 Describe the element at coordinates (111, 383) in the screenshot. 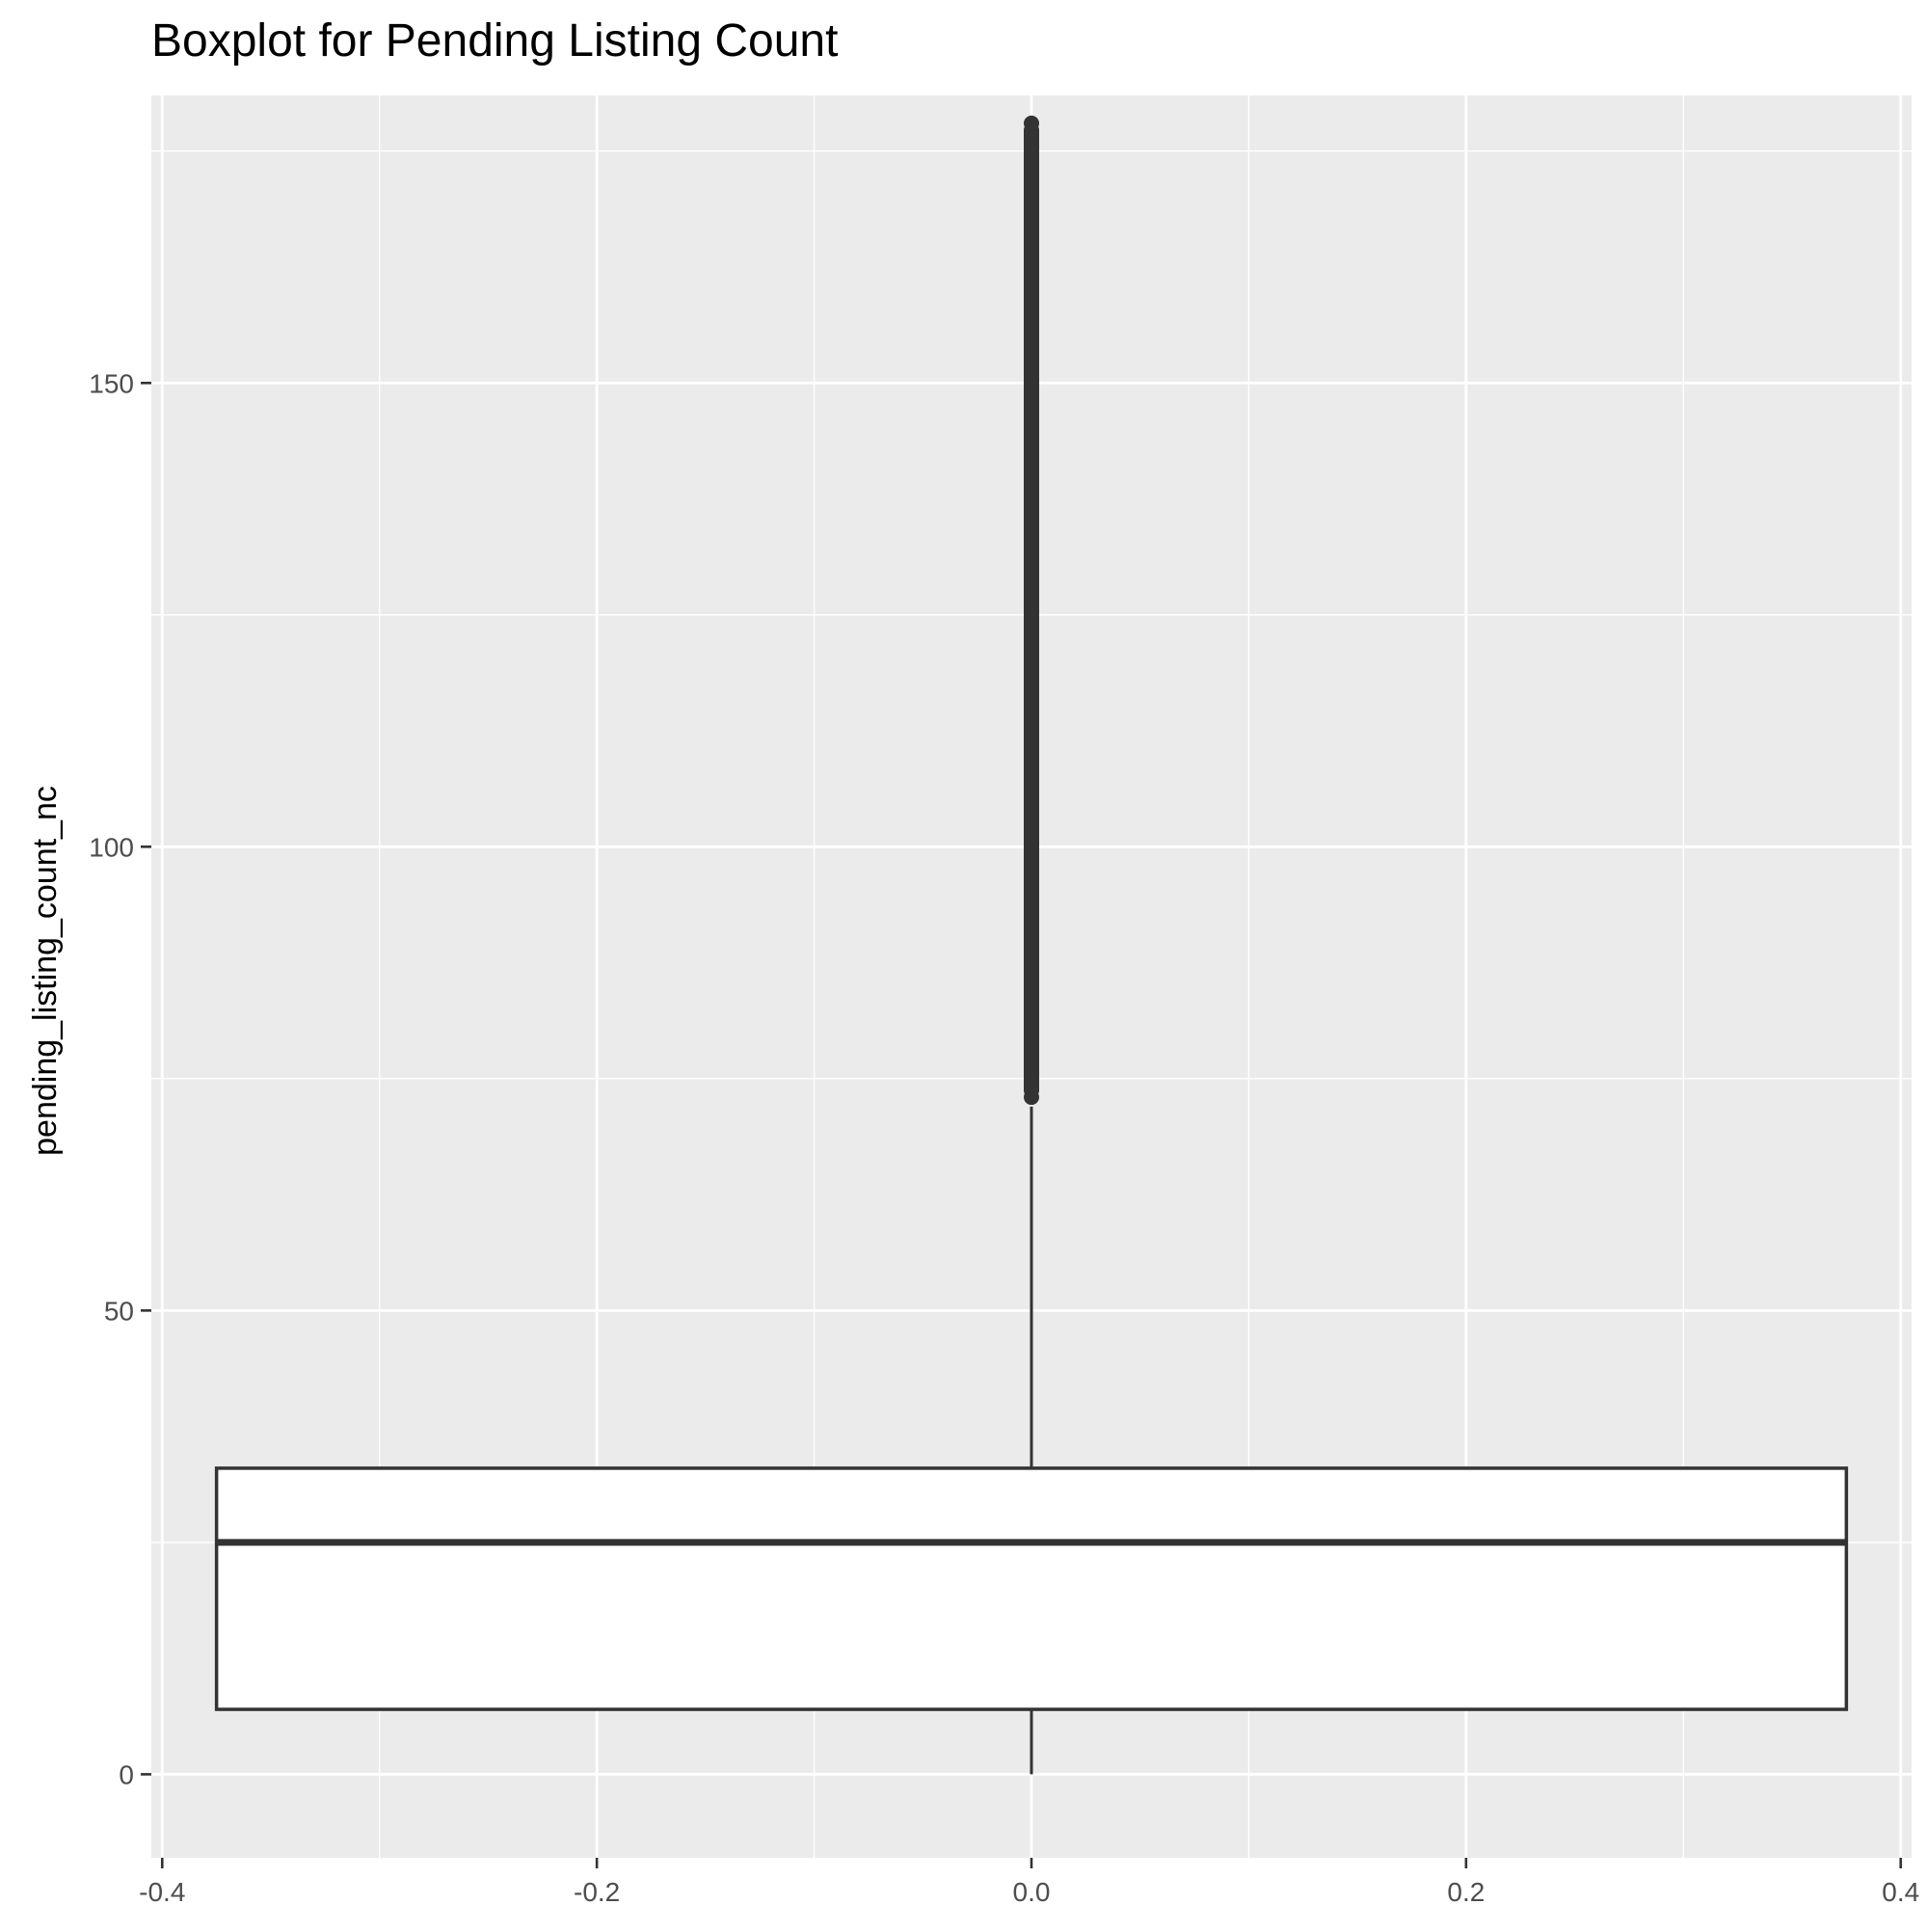

I see `y-tick-label: 150` at that location.